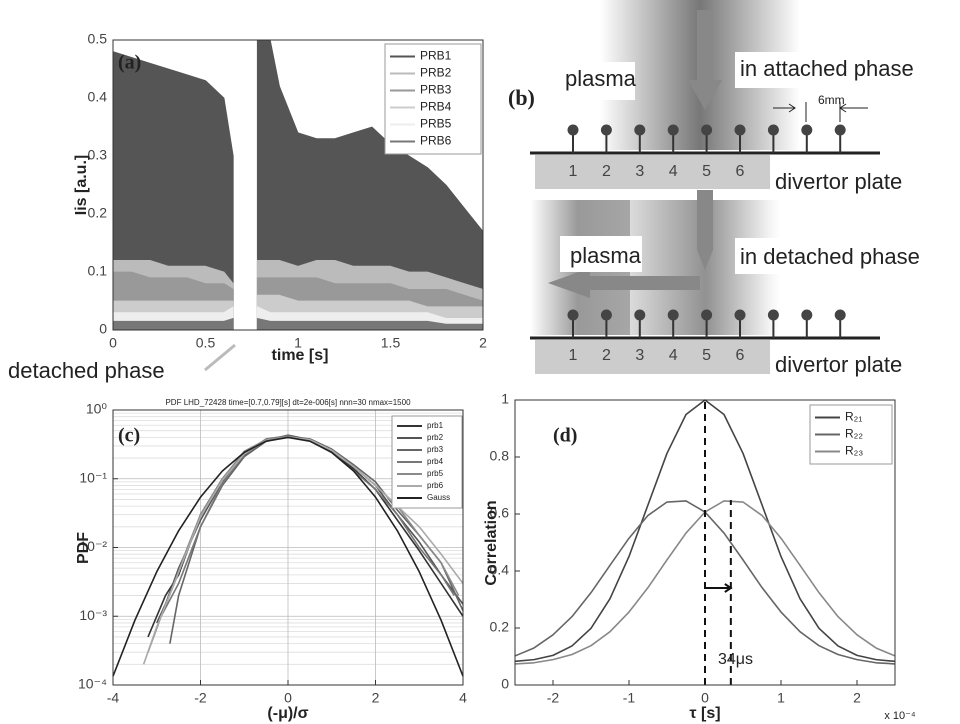 The width and height of the screenshot is (960, 724). I want to click on legend-label: prb5, so click(435, 473).